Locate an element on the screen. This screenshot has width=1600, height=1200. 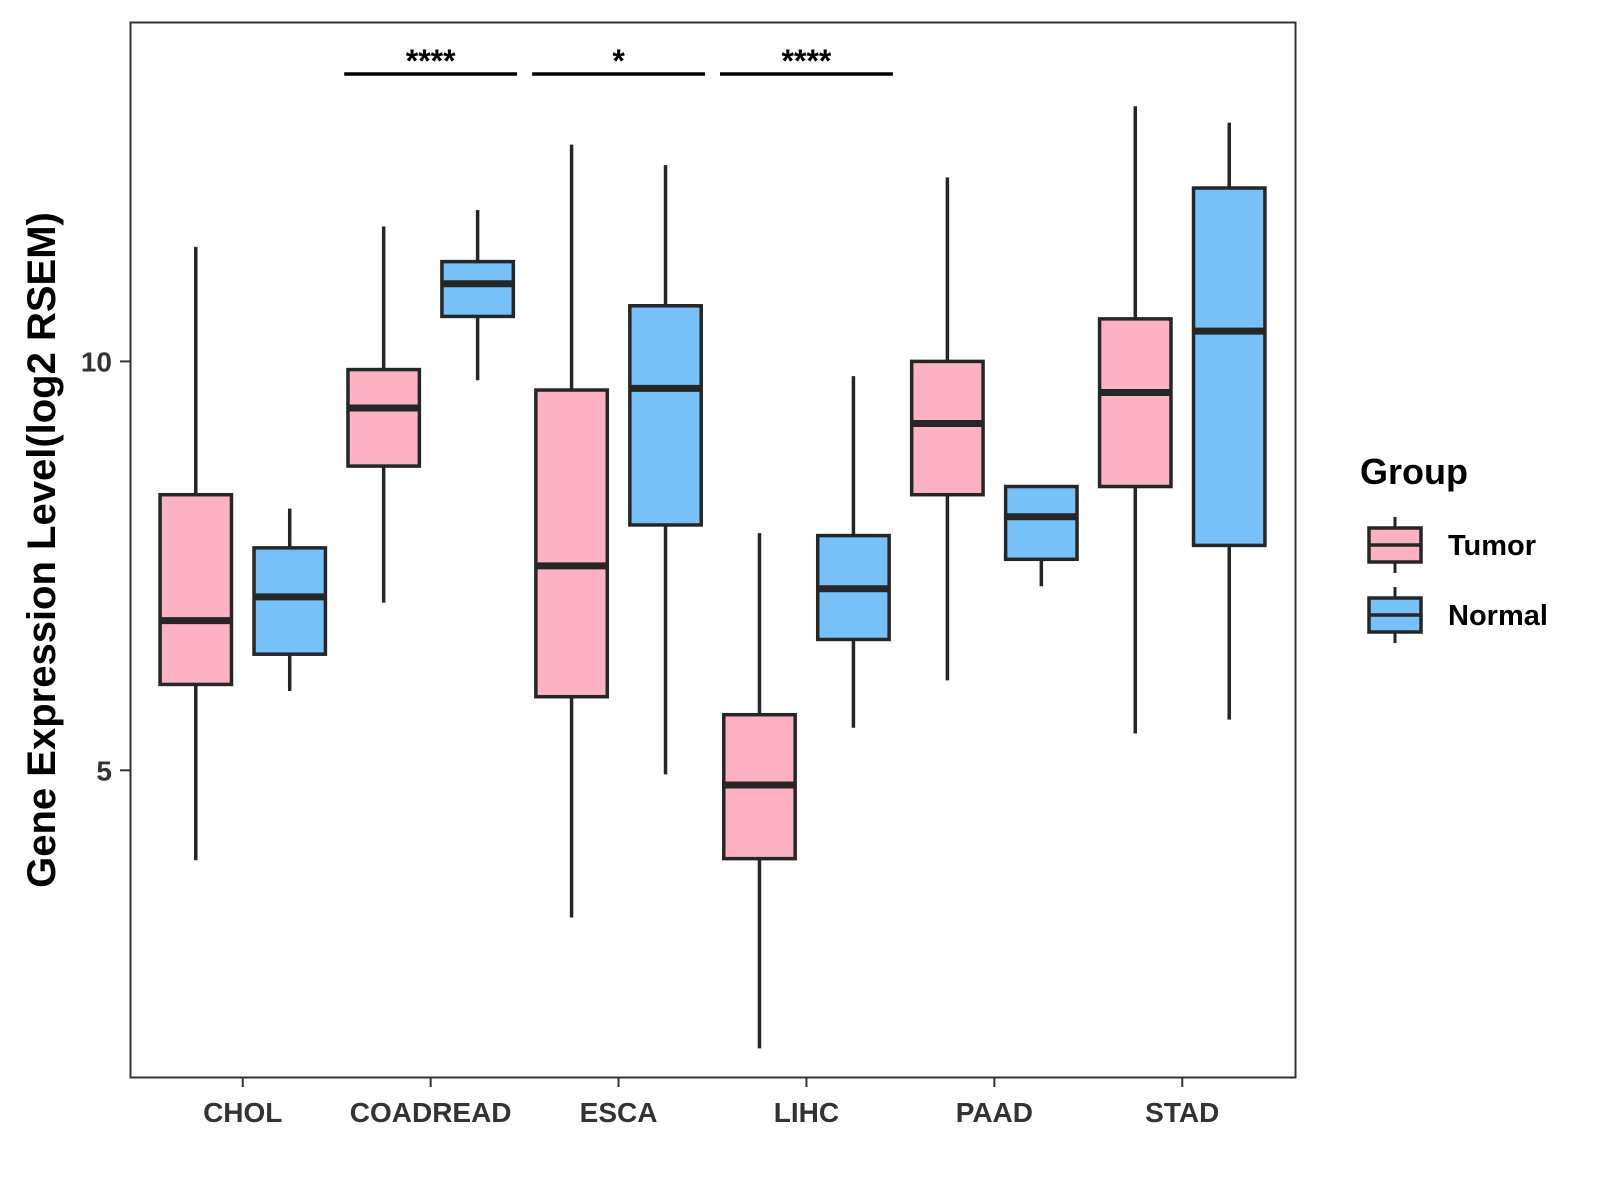
significance-annotations: **** * **** is located at coordinates (618, 61).